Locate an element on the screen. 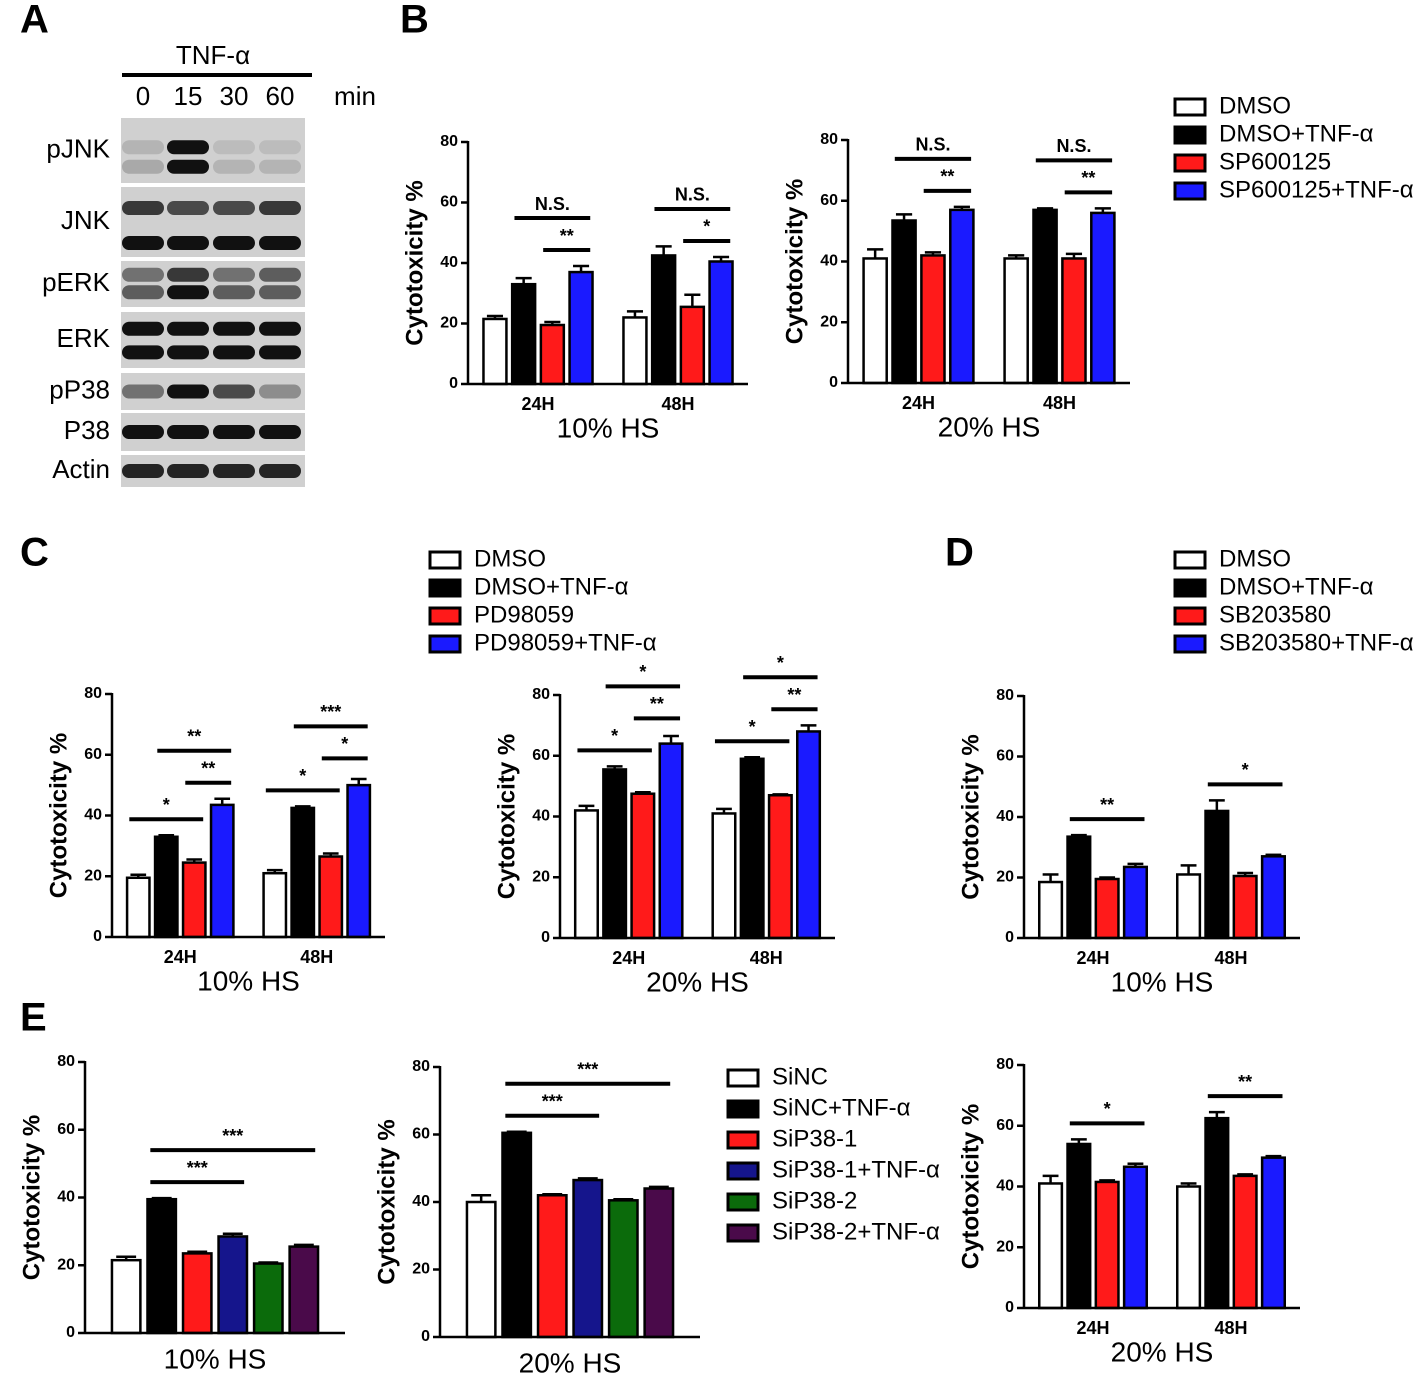 Image resolution: width=1418 pixels, height=1374 pixels. x-tick-label: 48H is located at coordinates (1059, 403).